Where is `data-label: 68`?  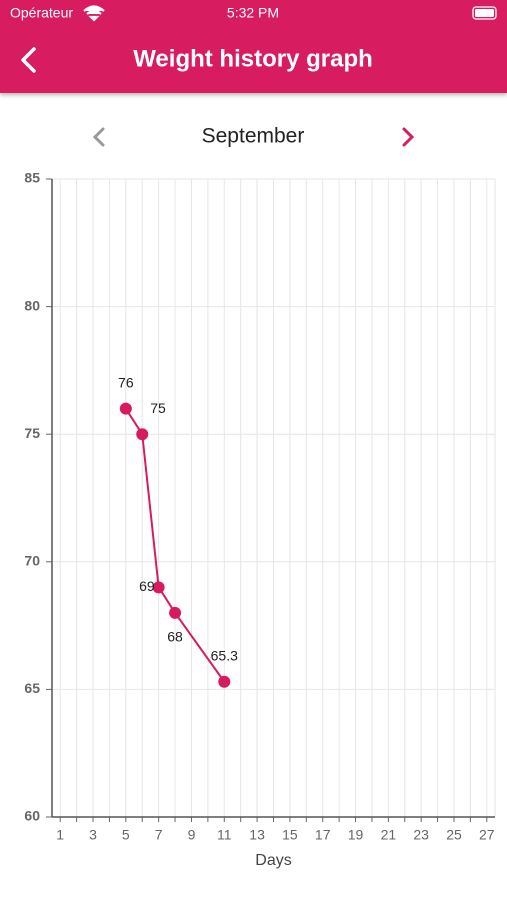
data-label: 68 is located at coordinates (175, 637).